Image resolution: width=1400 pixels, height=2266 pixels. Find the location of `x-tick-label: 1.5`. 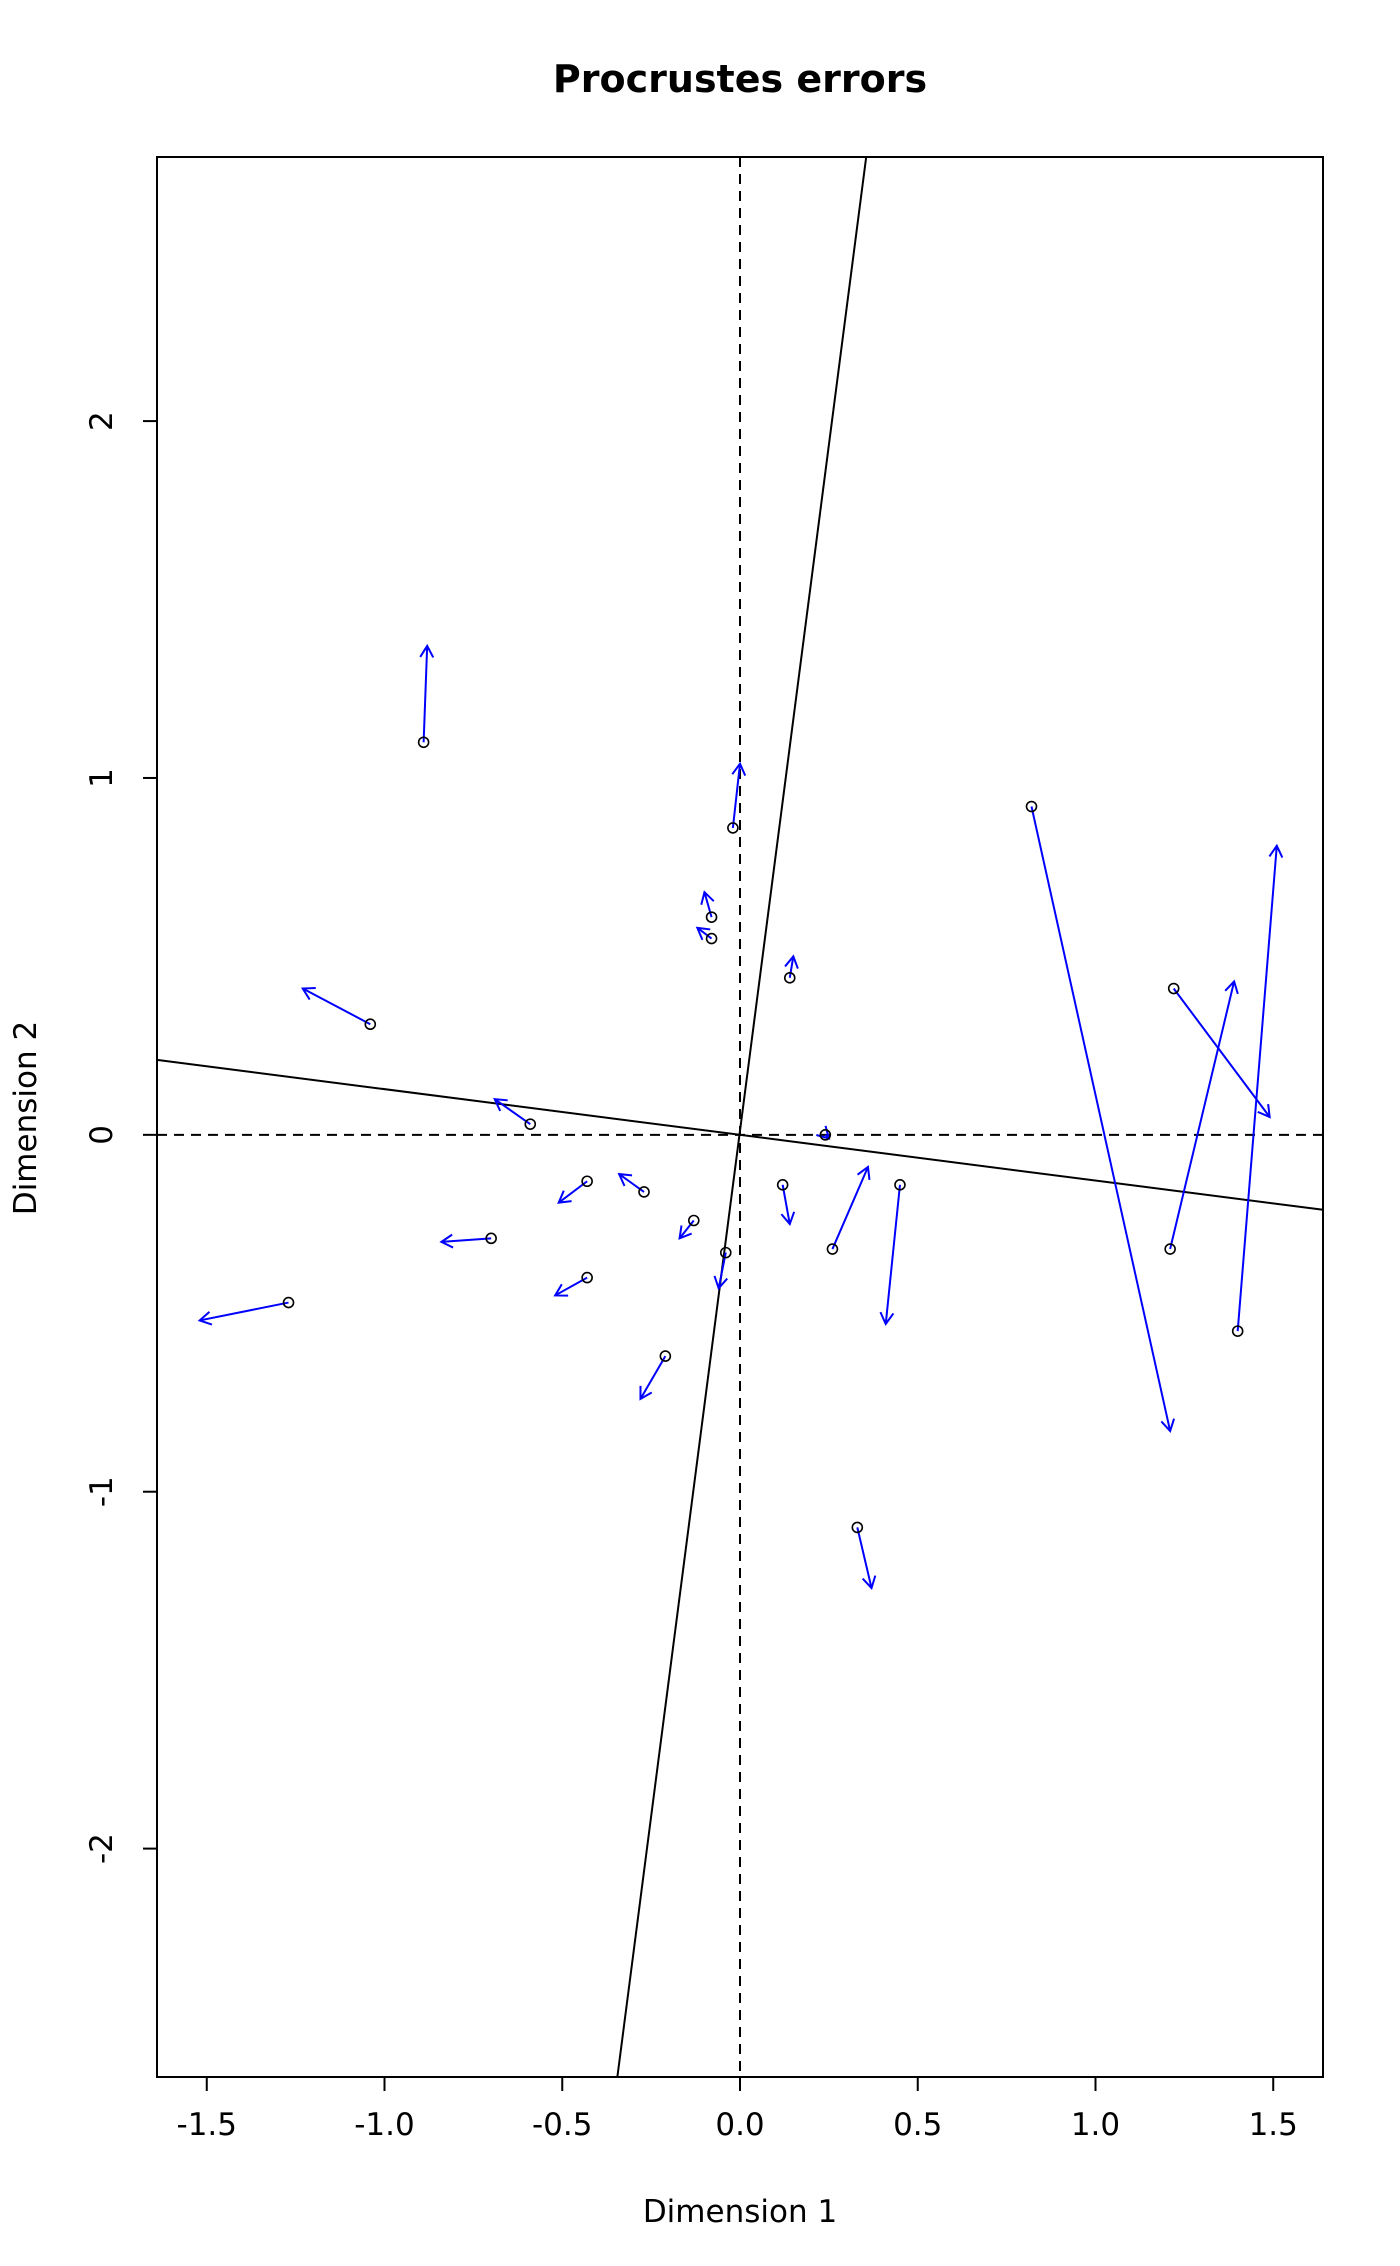

x-tick-label: 1.5 is located at coordinates (1273, 2125).